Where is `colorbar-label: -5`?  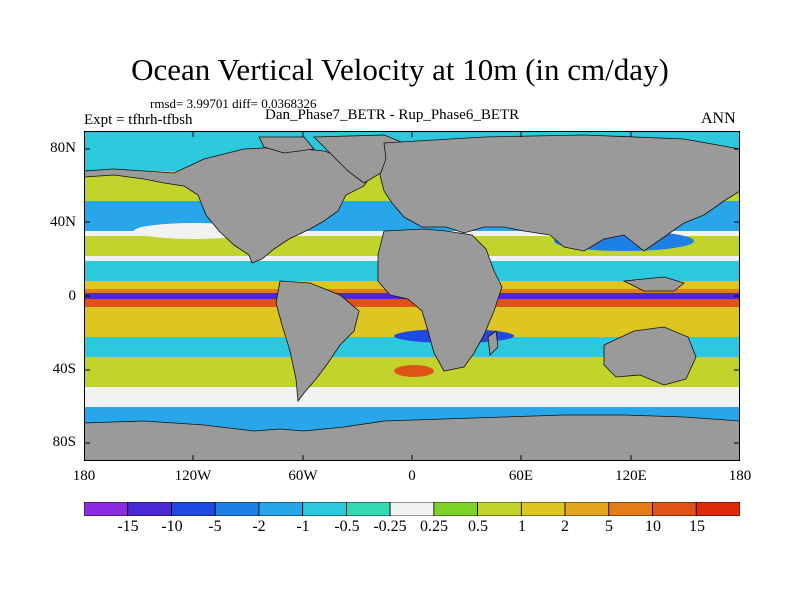
colorbar-label: -5 is located at coordinates (215, 526).